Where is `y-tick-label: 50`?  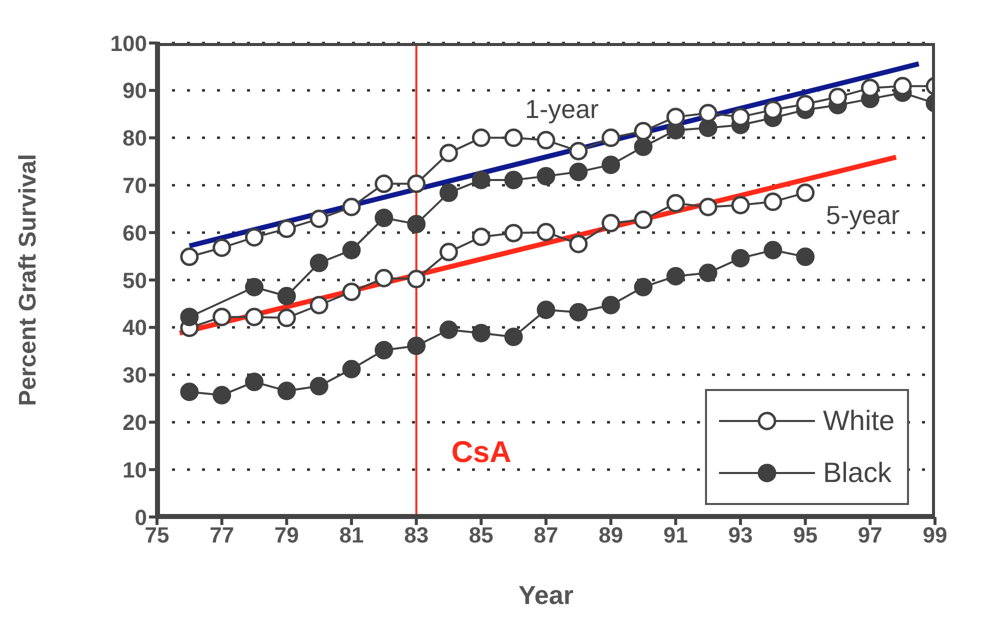
y-tick-label: 50 is located at coordinates (134, 280).